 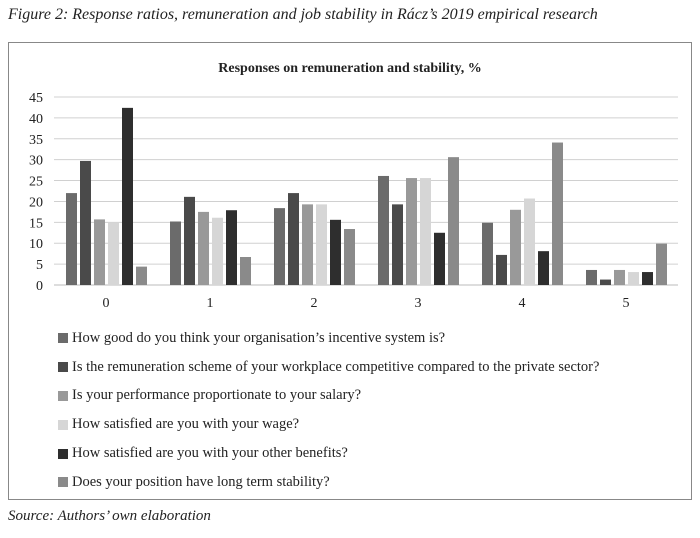 I want to click on y-tick-label: 5, so click(x=39, y=265).